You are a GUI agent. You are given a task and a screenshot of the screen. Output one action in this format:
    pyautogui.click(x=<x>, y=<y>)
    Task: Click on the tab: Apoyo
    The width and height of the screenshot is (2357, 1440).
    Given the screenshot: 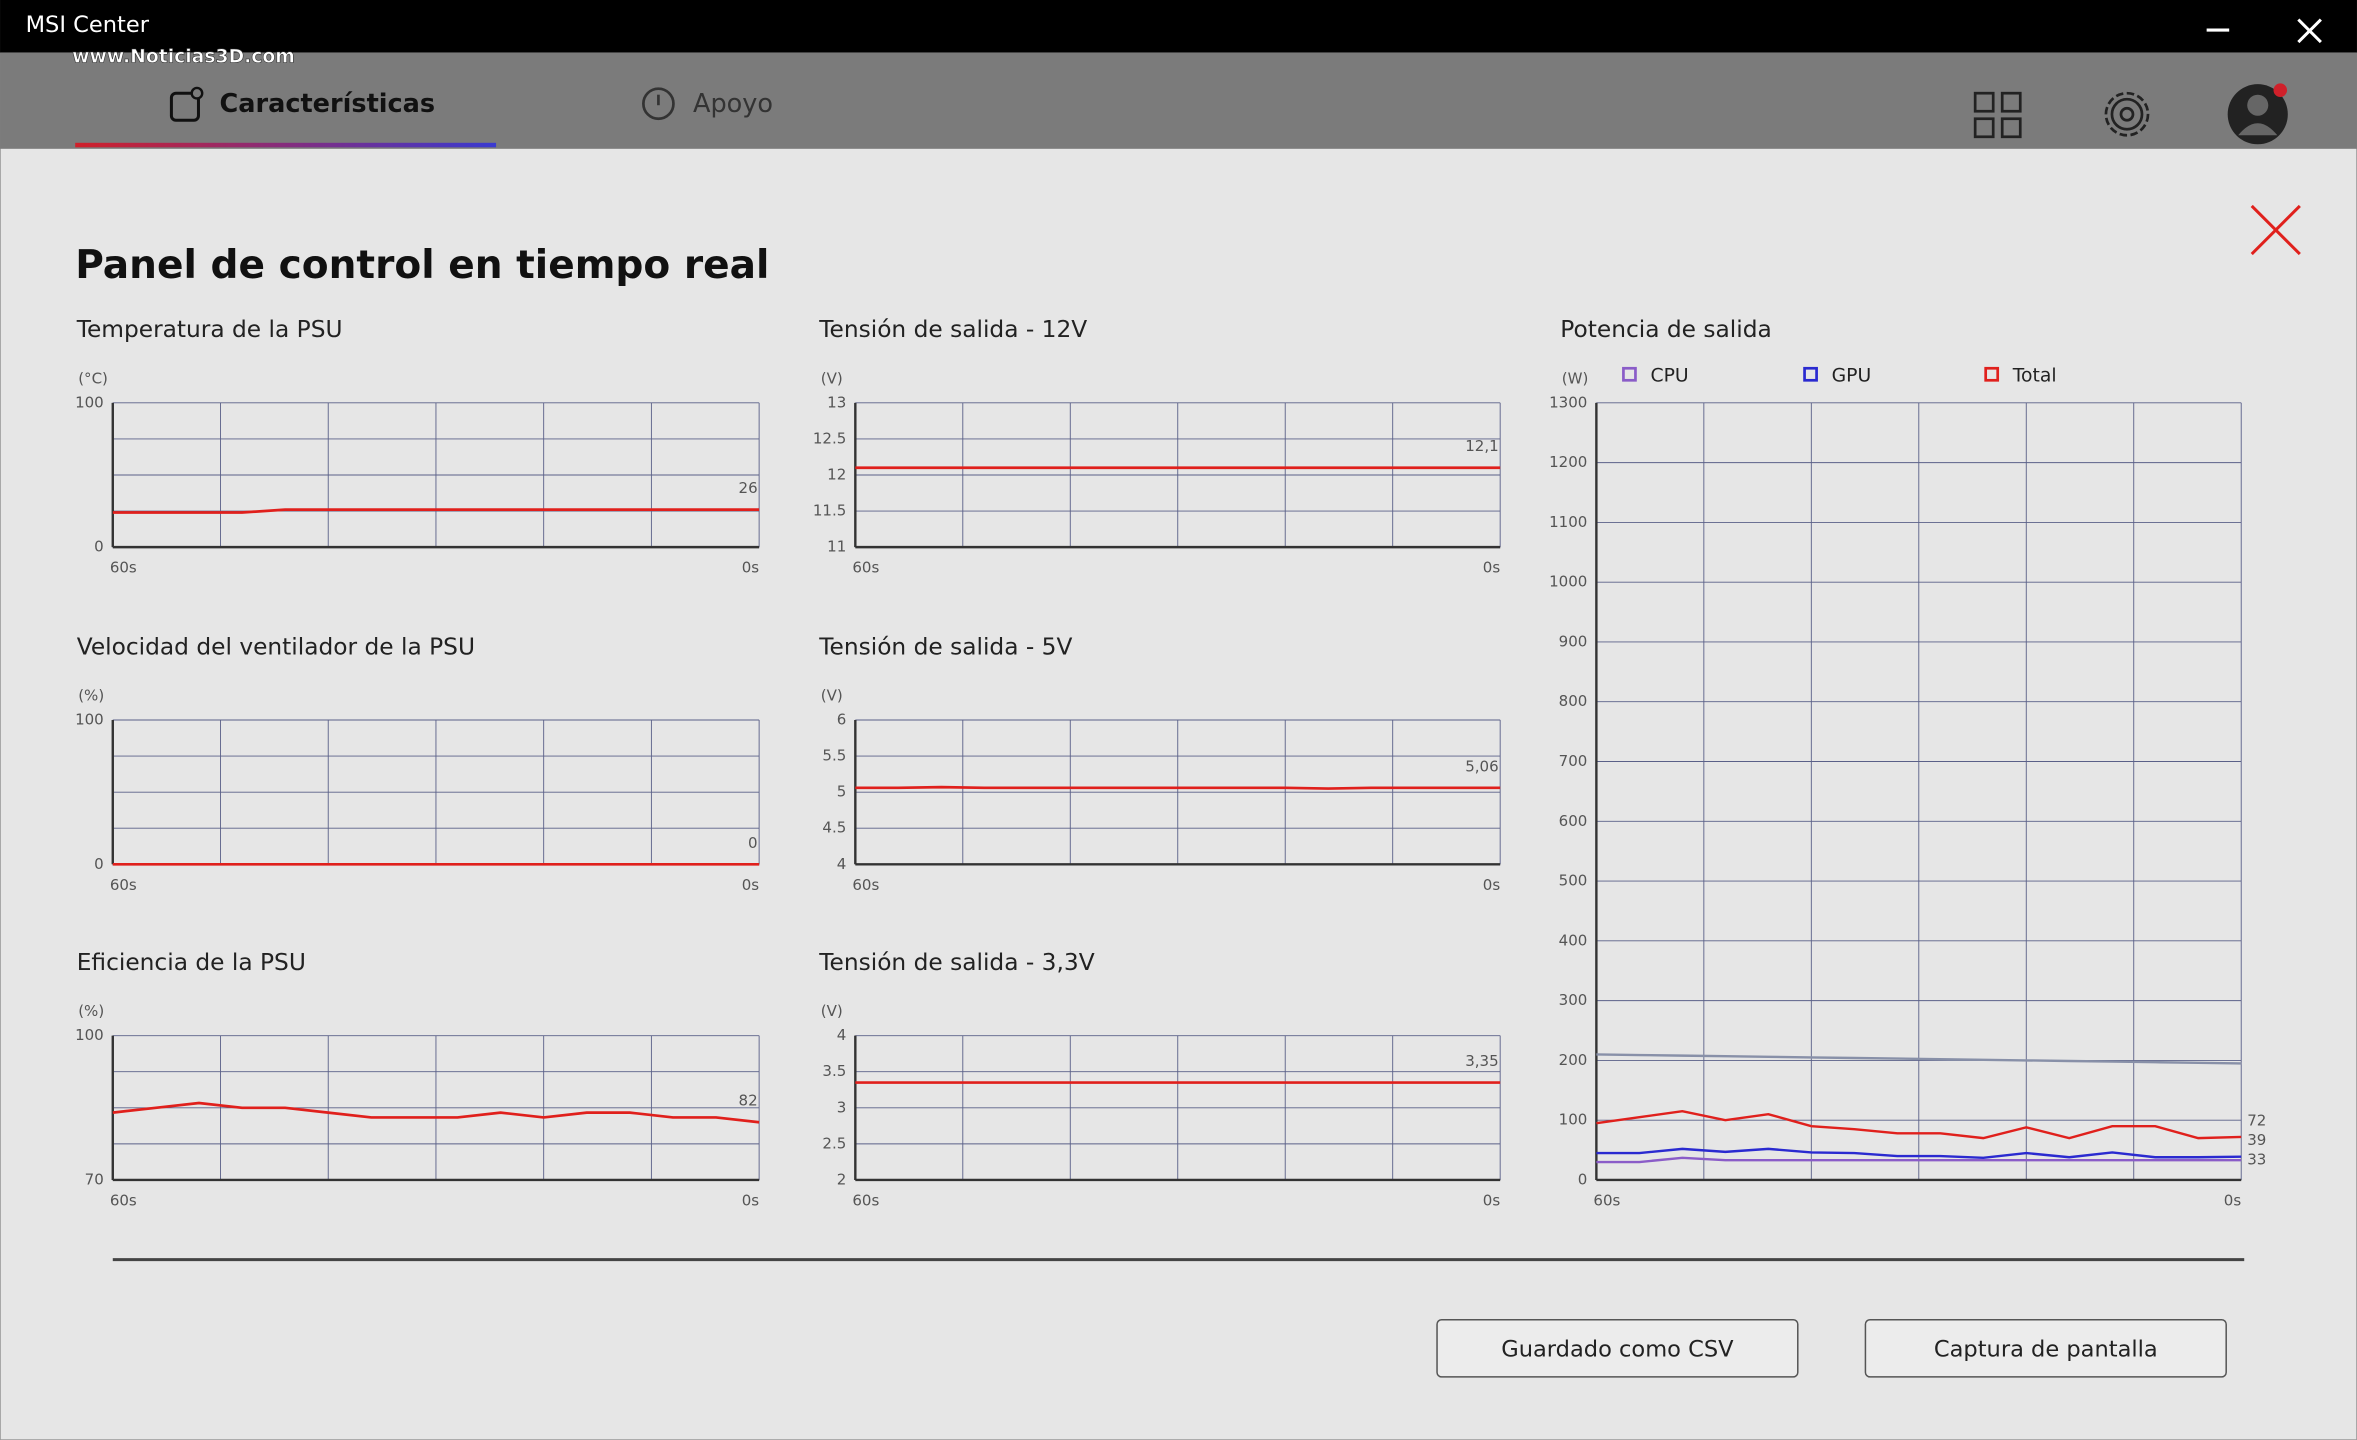 What is the action you would take?
    pyautogui.click(x=707, y=104)
    